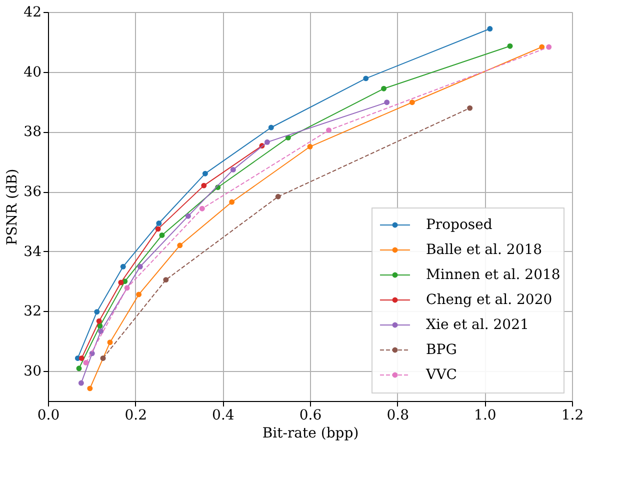  I want to click on legend-label: VVC, so click(441, 375).